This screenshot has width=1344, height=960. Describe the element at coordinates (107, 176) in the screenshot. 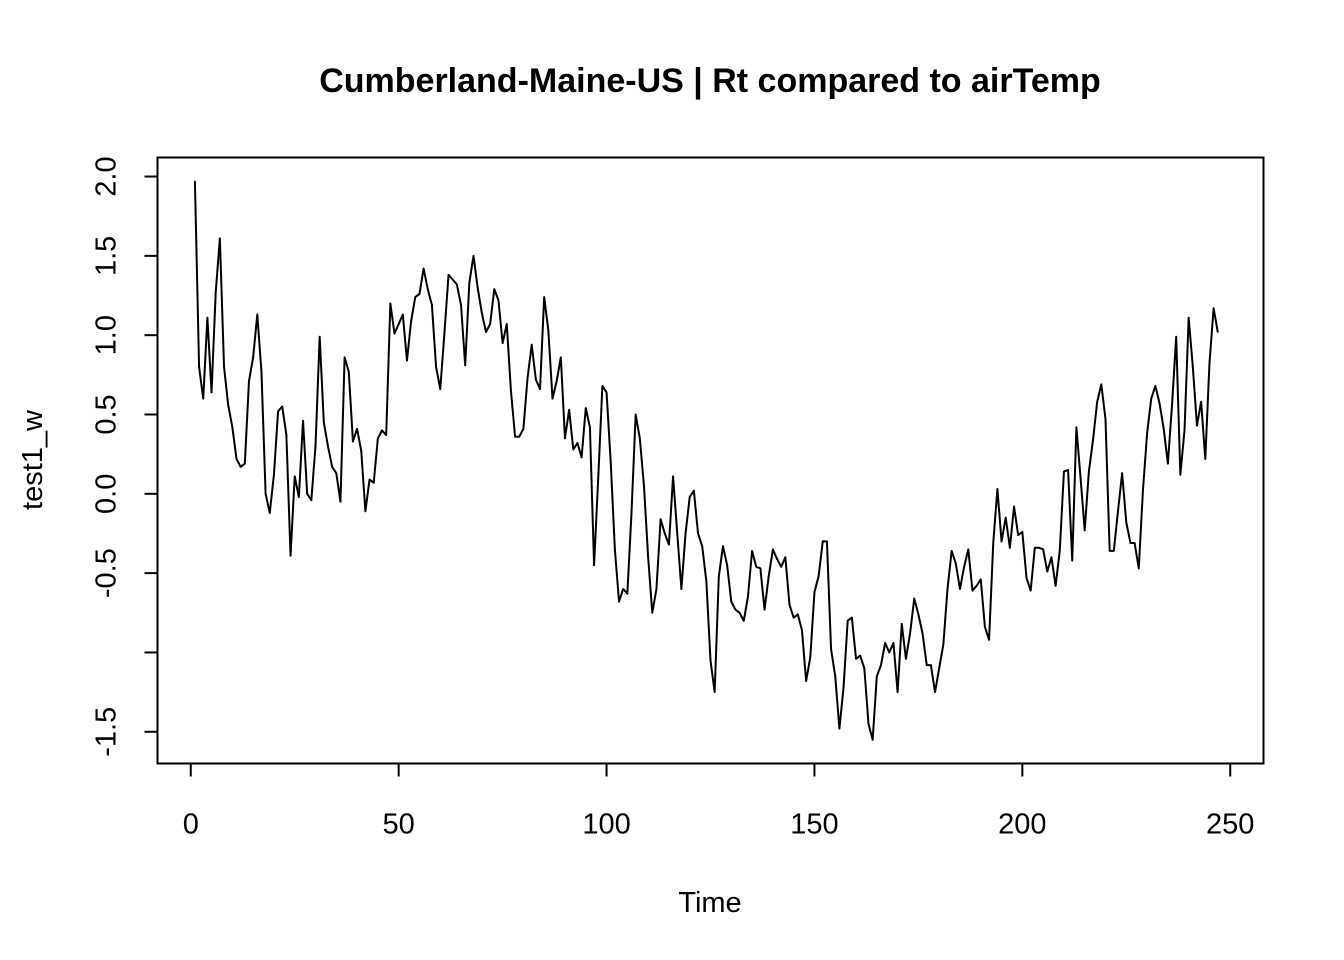

I see `y-tick-label: 2.0` at that location.